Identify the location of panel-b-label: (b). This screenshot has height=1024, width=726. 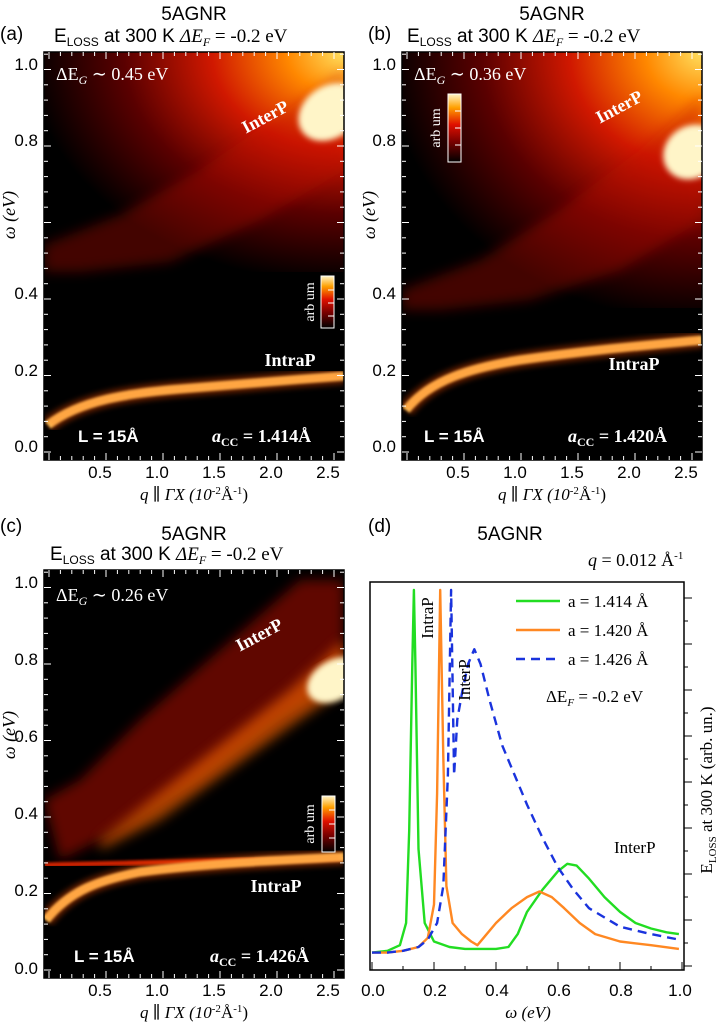
(379, 34).